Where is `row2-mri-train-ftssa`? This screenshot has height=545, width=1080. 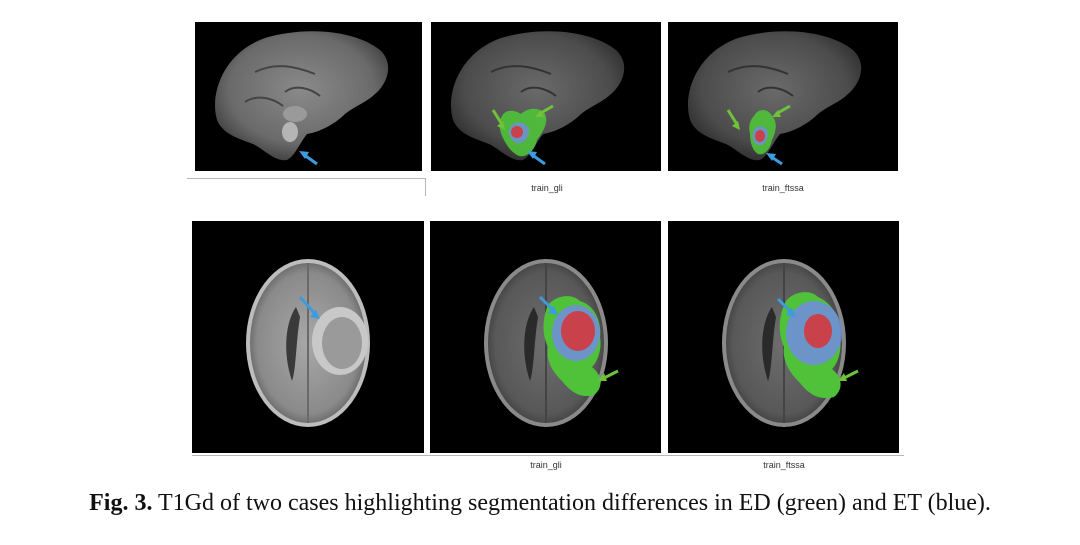
row2-mri-train-ftssa is located at coordinates (783, 337).